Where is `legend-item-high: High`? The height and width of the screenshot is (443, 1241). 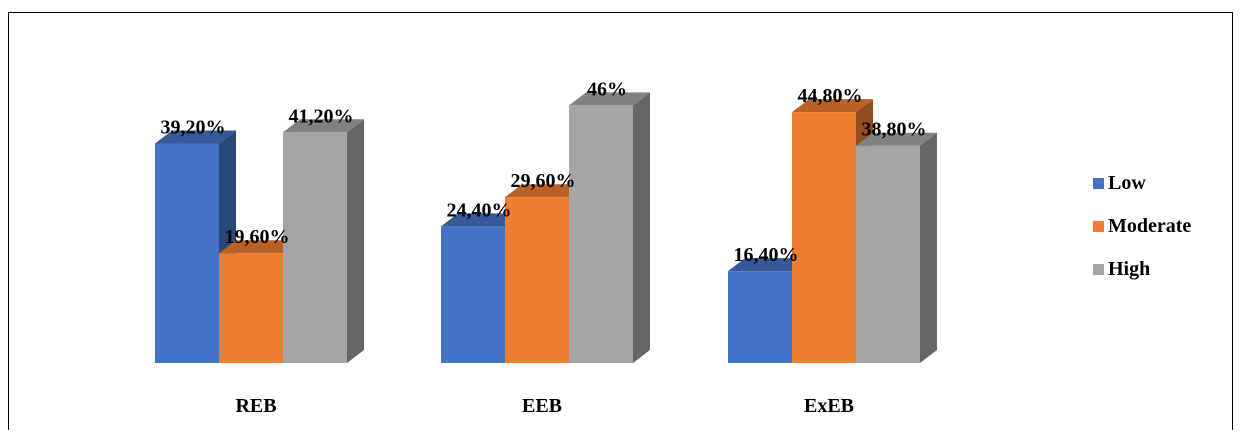 legend-item-high: High is located at coordinates (1121, 269).